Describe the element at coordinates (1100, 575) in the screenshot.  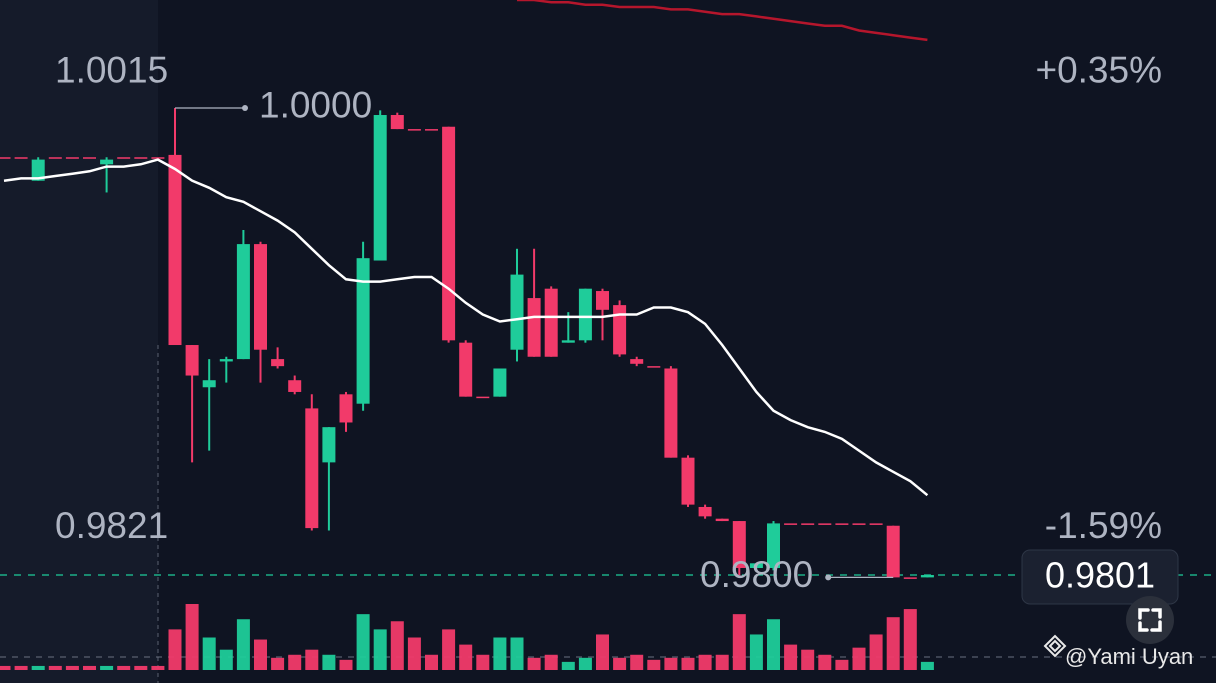
I see `last-price: 0.9801` at that location.